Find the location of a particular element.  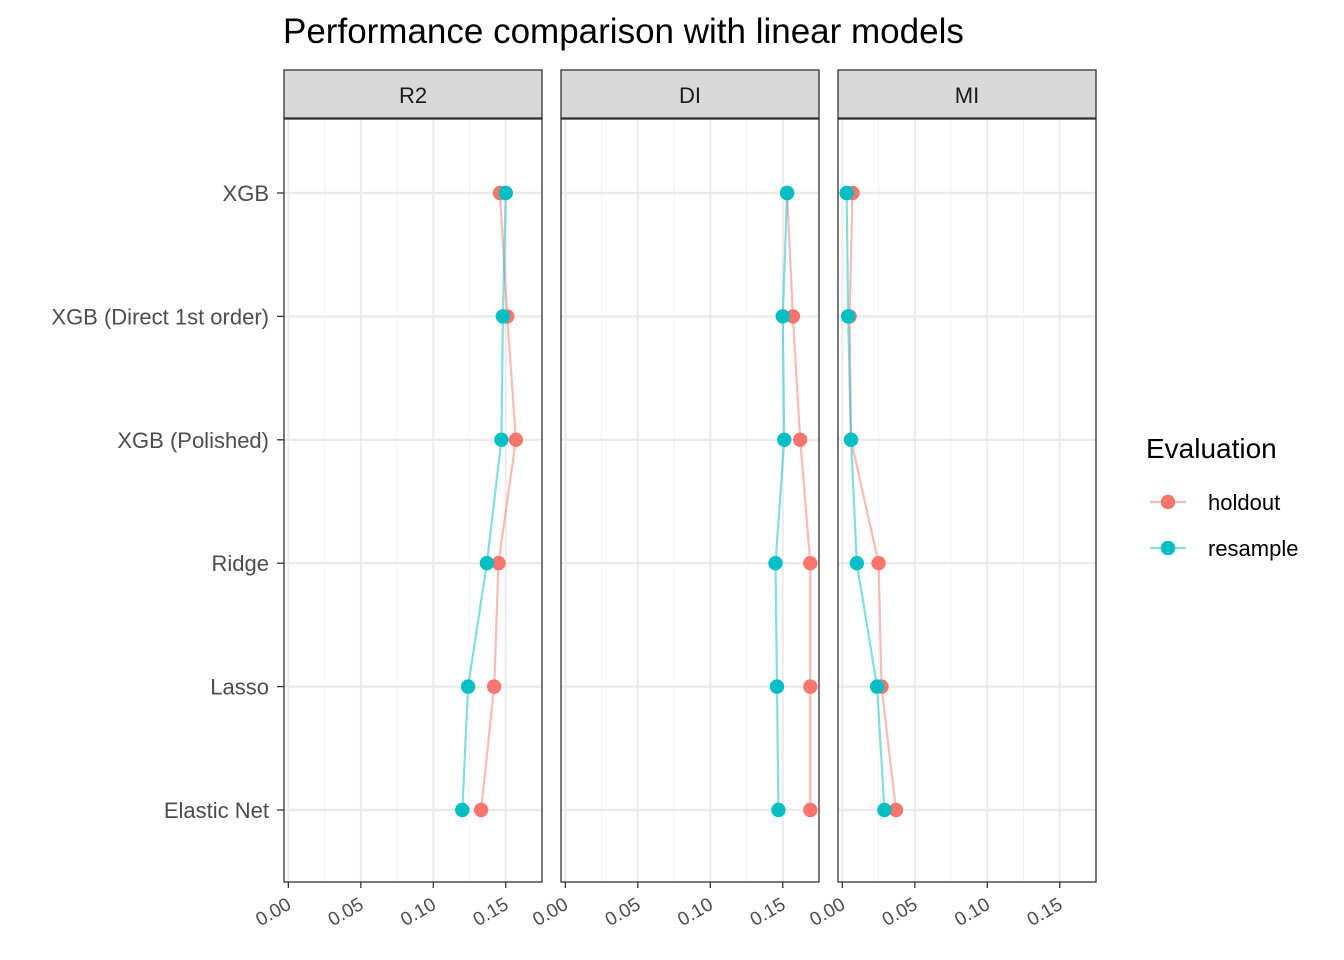

y-tick-label-xgb: XGB is located at coordinates (246, 193).